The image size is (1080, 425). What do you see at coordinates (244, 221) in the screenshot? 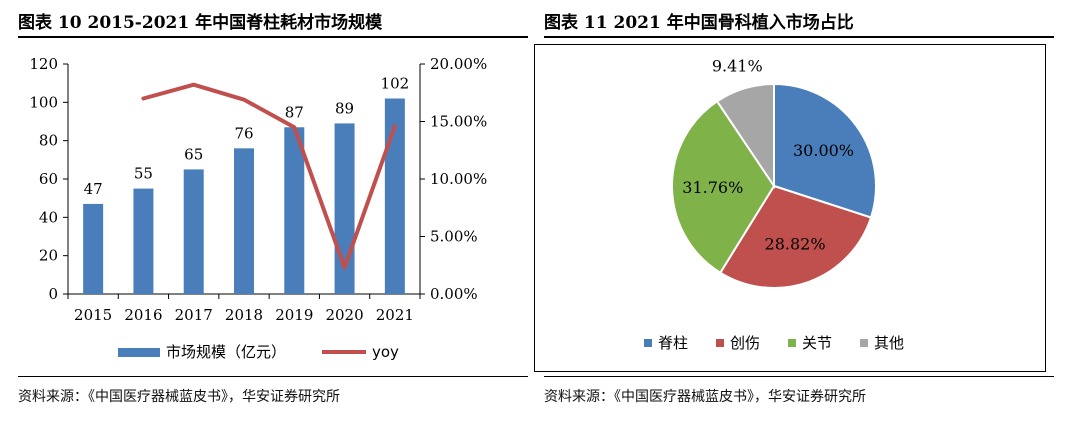
I see `bar-2018` at bounding box center [244, 221].